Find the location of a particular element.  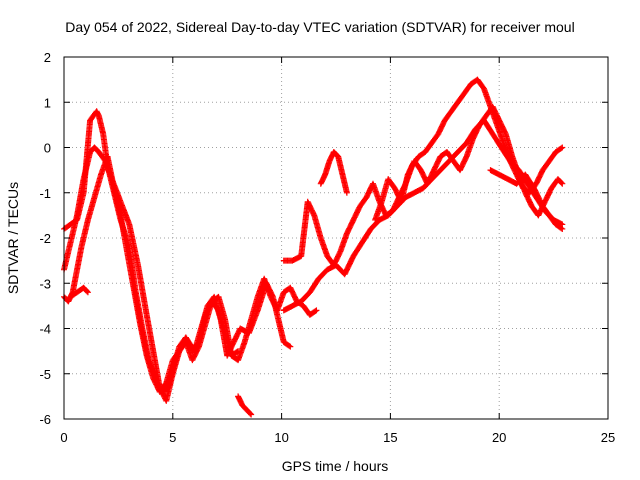

y-tick-label: -6 is located at coordinates (45, 419).